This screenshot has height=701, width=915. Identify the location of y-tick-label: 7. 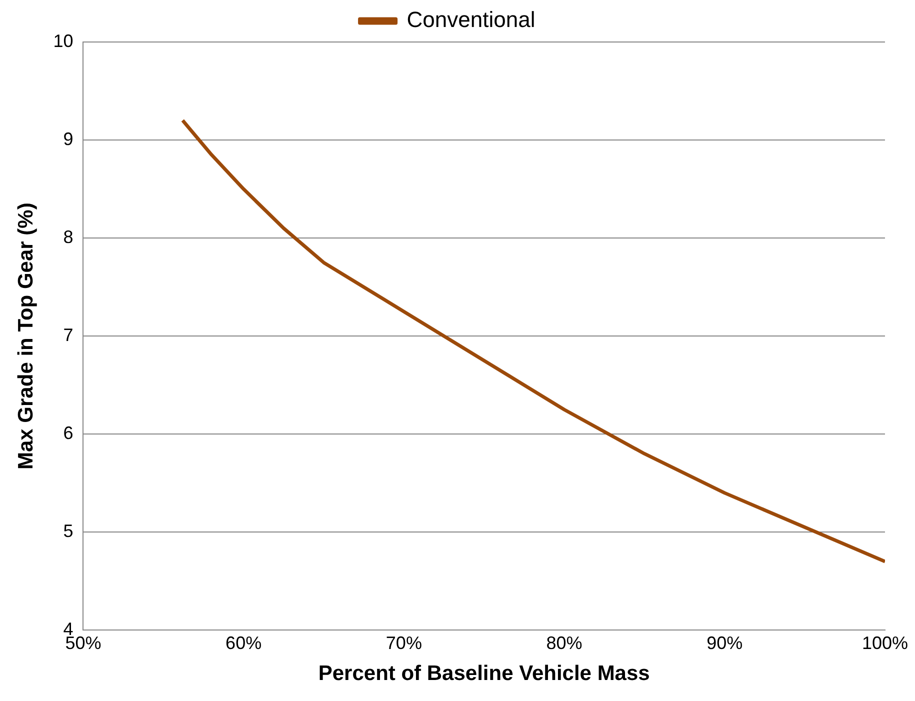
(68, 335).